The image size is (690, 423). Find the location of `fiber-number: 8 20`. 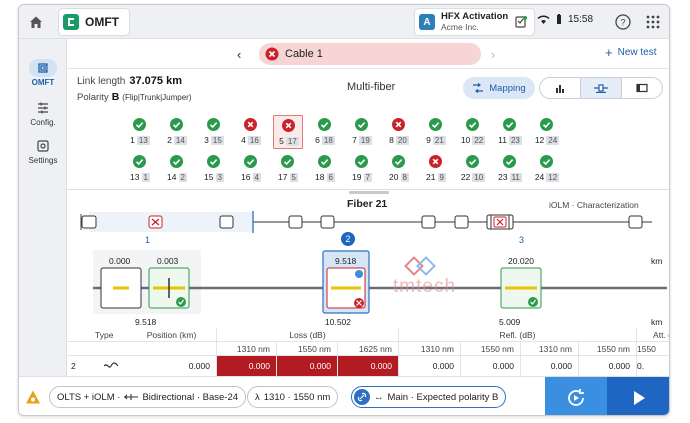

fiber-number: 8 20 is located at coordinates (399, 140).